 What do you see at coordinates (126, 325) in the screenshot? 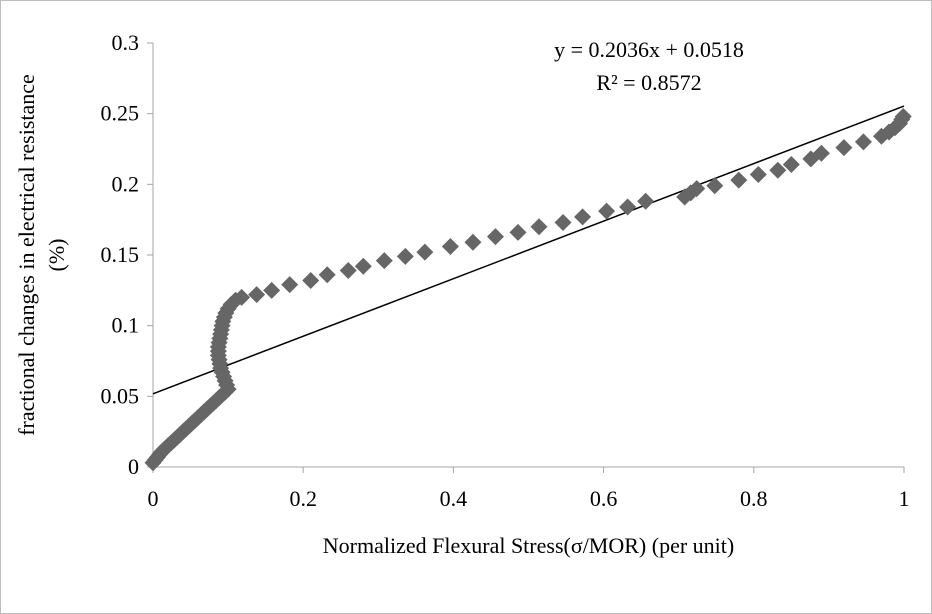
I see `y-tick-label: 0.1` at bounding box center [126, 325].